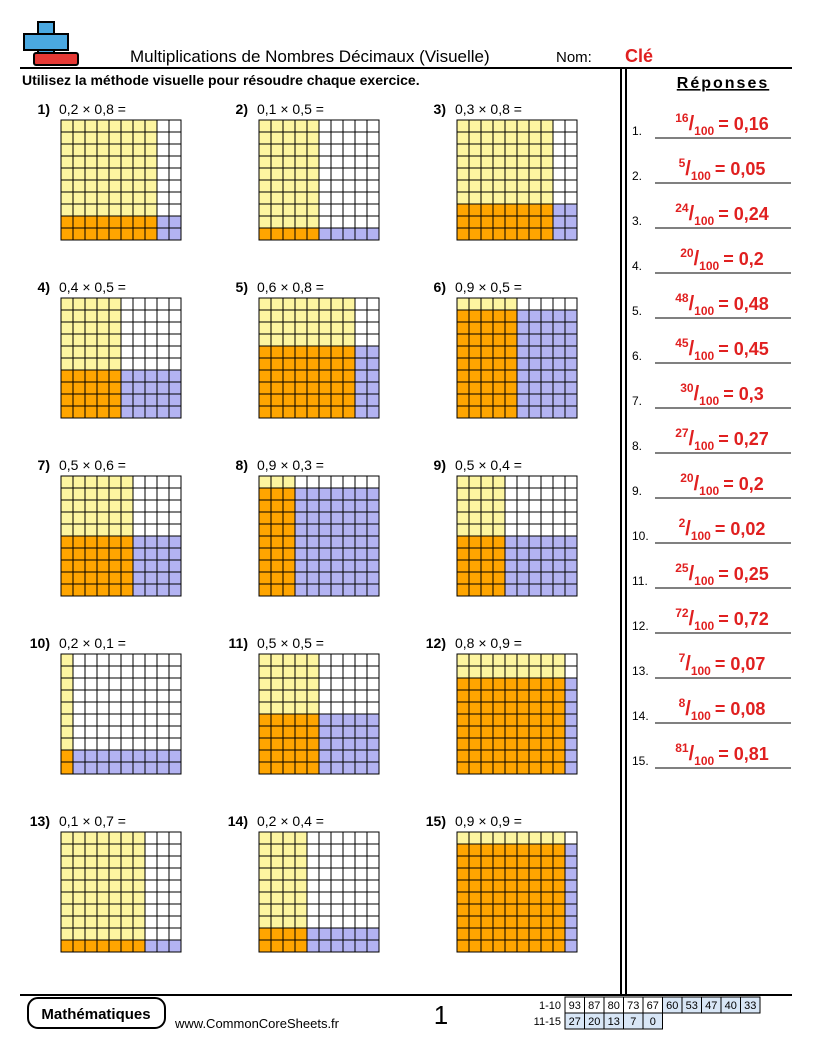 The image size is (816, 1056). I want to click on website: www.CommonCoreSheets.fr, so click(257, 1023).